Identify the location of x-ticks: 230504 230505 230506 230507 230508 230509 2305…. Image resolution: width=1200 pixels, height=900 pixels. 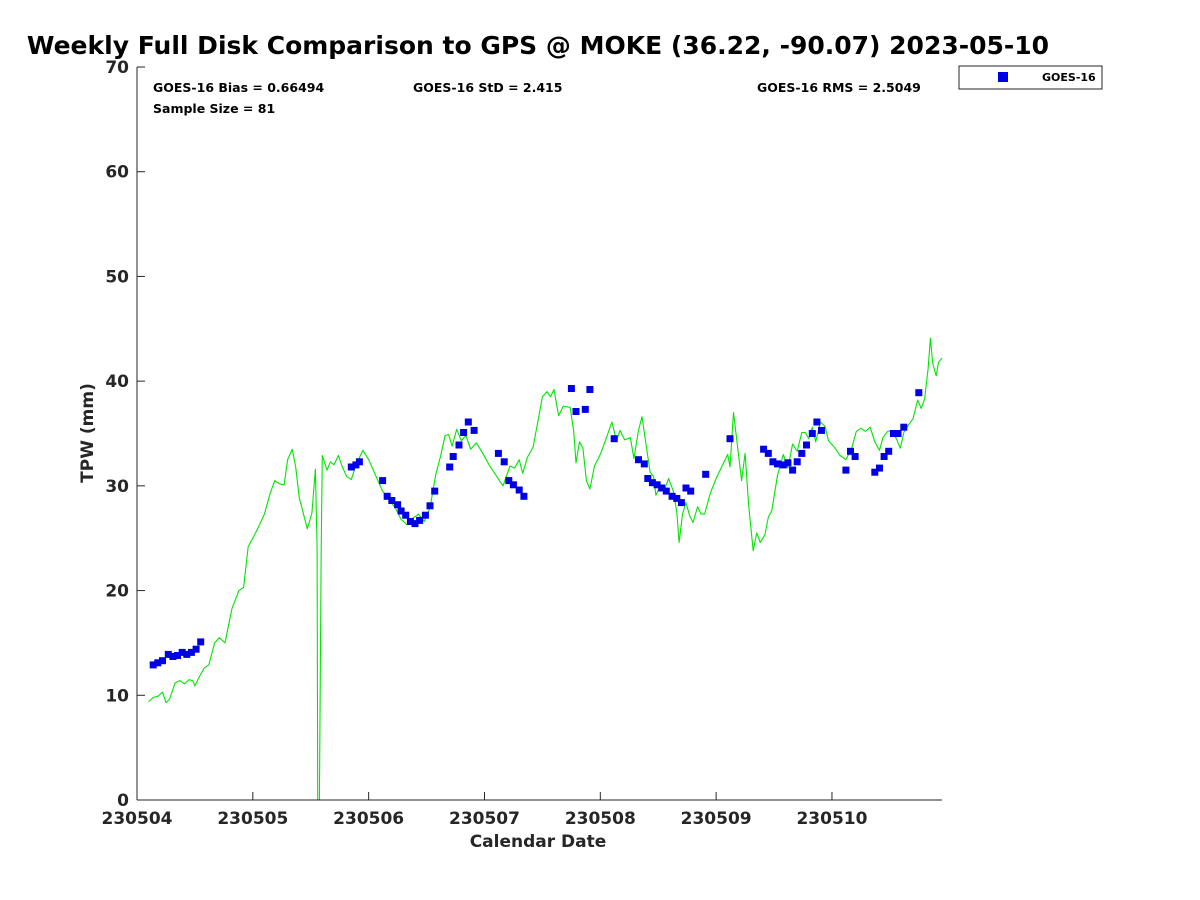
(485, 810).